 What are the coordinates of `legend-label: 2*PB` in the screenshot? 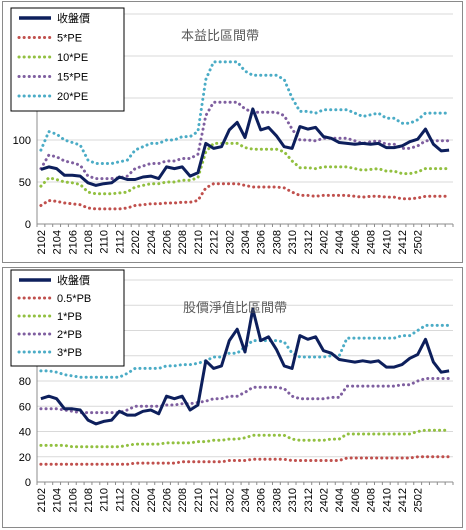 It's located at (69, 335).